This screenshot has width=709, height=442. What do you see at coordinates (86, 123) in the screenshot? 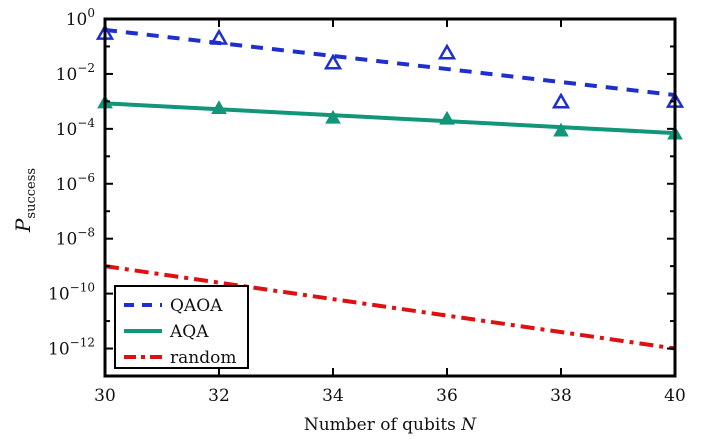
I see `y-tick-exponent: −4` at bounding box center [86, 123].